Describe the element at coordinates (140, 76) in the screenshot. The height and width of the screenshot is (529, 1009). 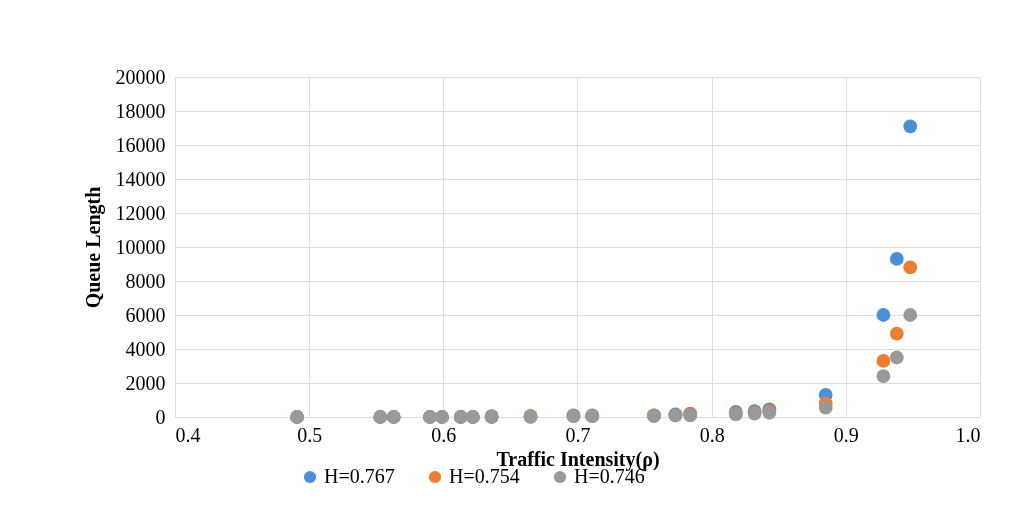
I see `y-tick-label: 20000` at that location.